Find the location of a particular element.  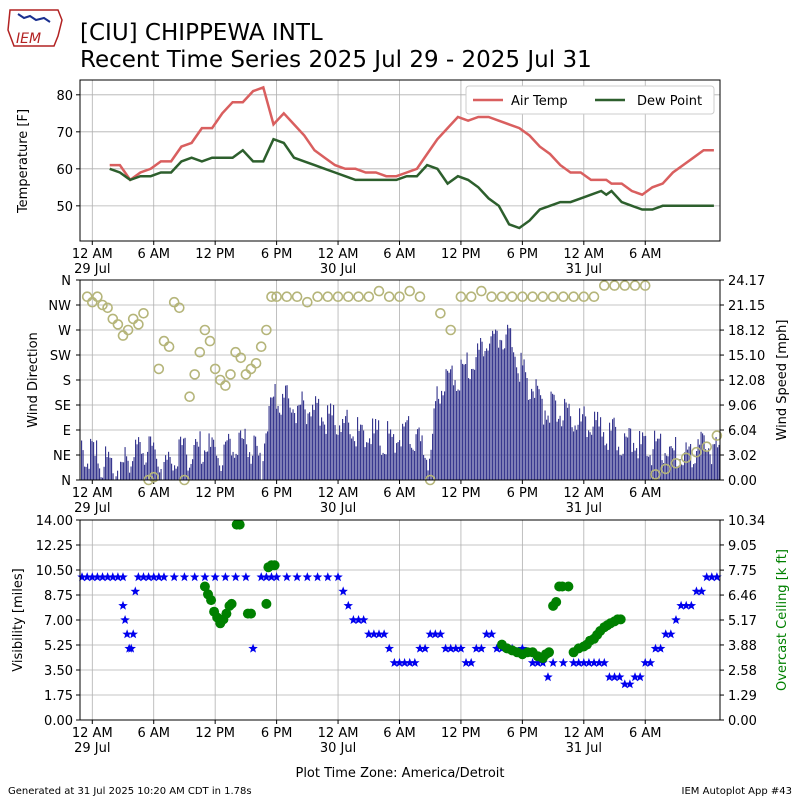

direction-tick-label: S is located at coordinates (67, 381).